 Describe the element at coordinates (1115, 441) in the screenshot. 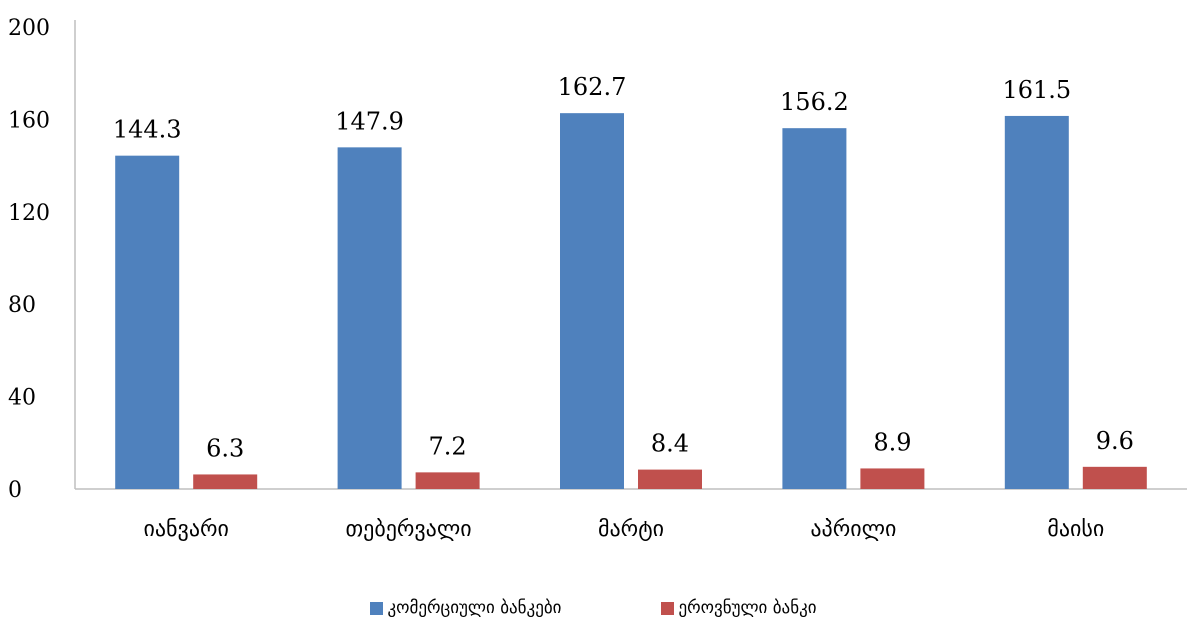

I see `data-label-series-2: 9.6` at that location.